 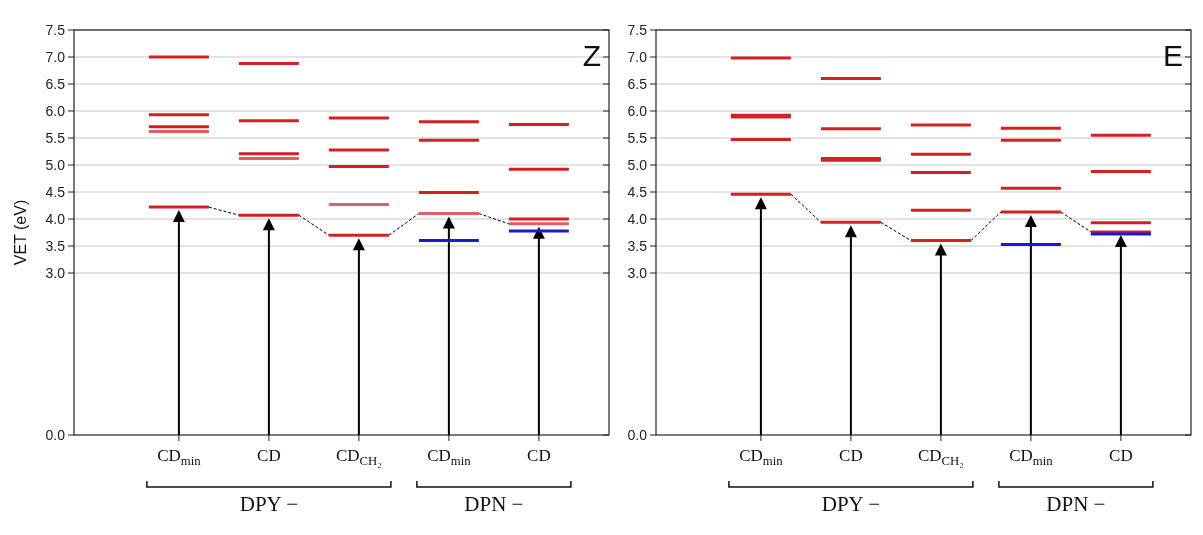 I want to click on y-axis-title: VET (eV), so click(x=20, y=232).